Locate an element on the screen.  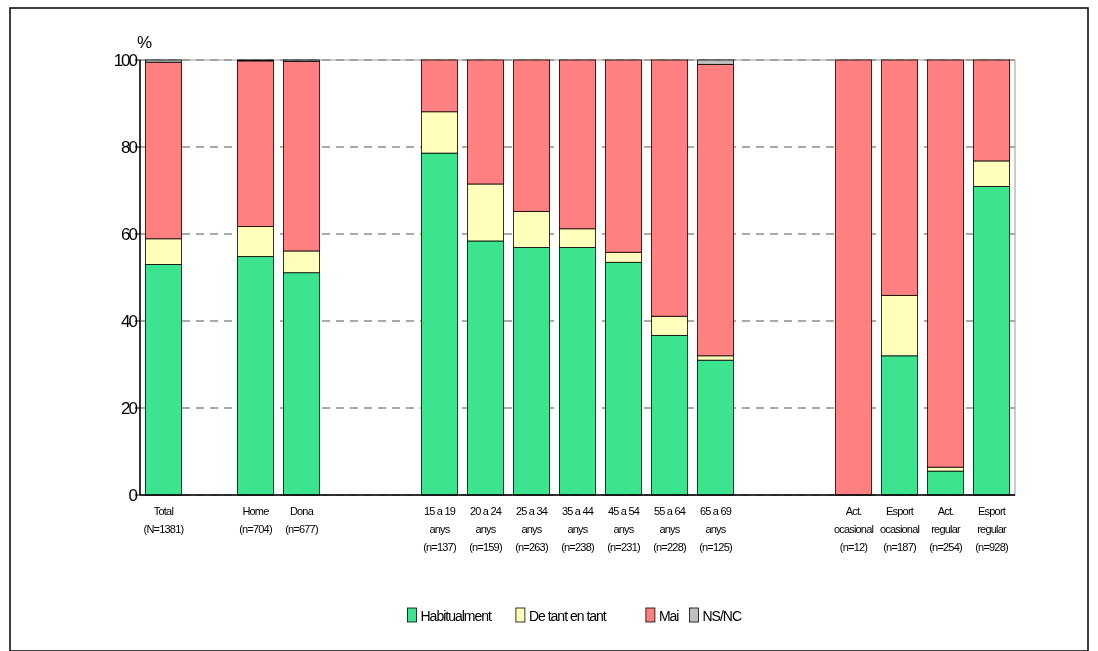
x-tick-label: 20 a 24 anys (n=159) is located at coordinates (485, 529).